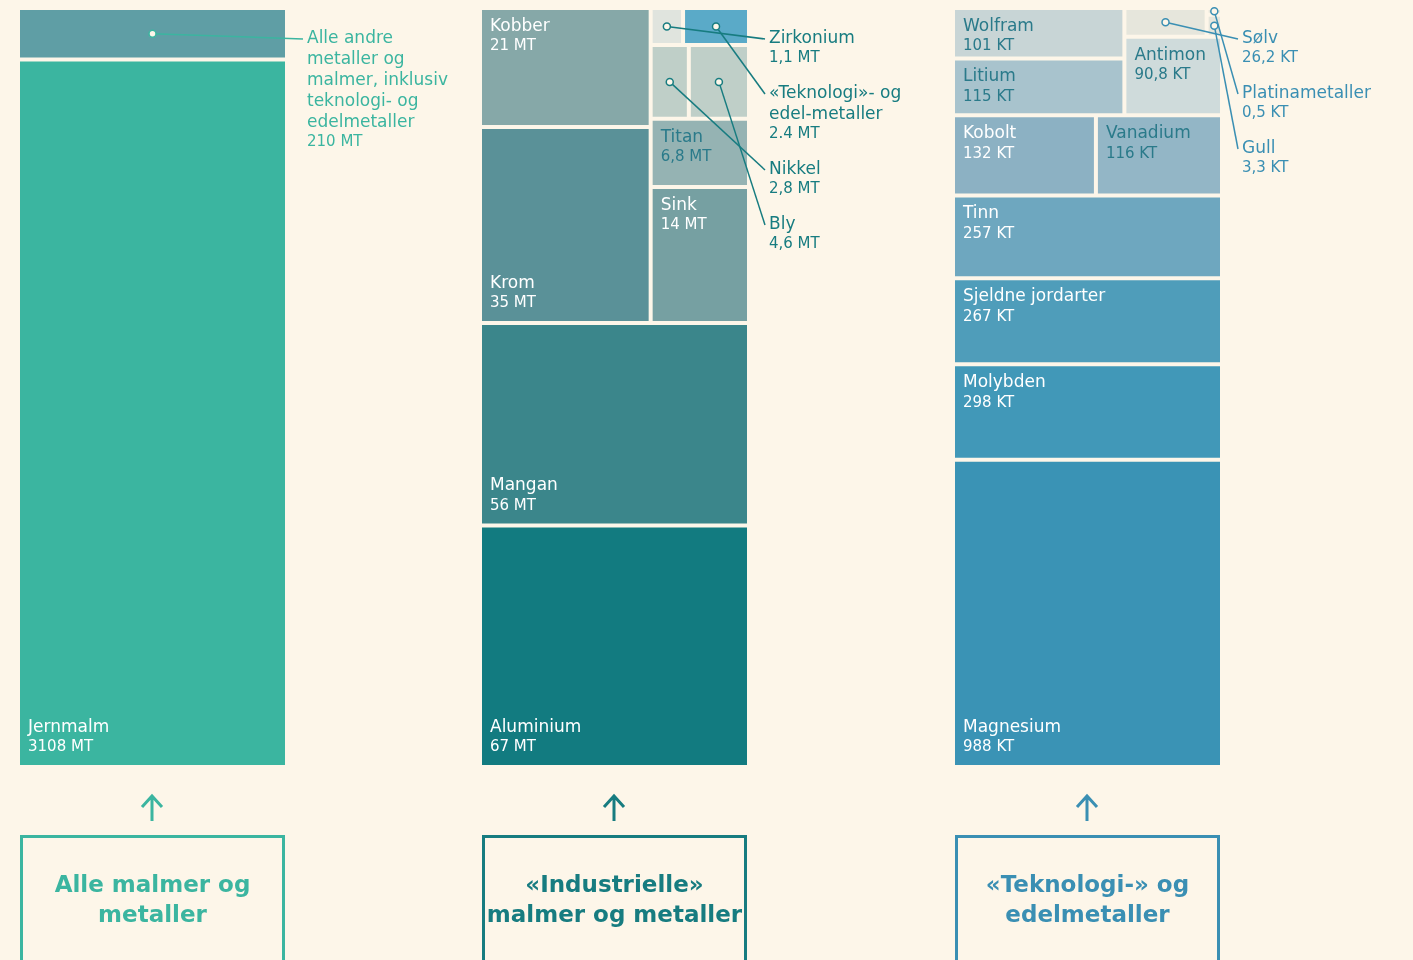  Describe the element at coordinates (989, 152) in the screenshot. I see `data-label: 132 KT` at that location.